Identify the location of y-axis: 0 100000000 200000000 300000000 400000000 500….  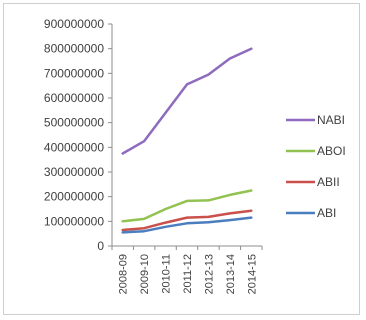
(78, 135).